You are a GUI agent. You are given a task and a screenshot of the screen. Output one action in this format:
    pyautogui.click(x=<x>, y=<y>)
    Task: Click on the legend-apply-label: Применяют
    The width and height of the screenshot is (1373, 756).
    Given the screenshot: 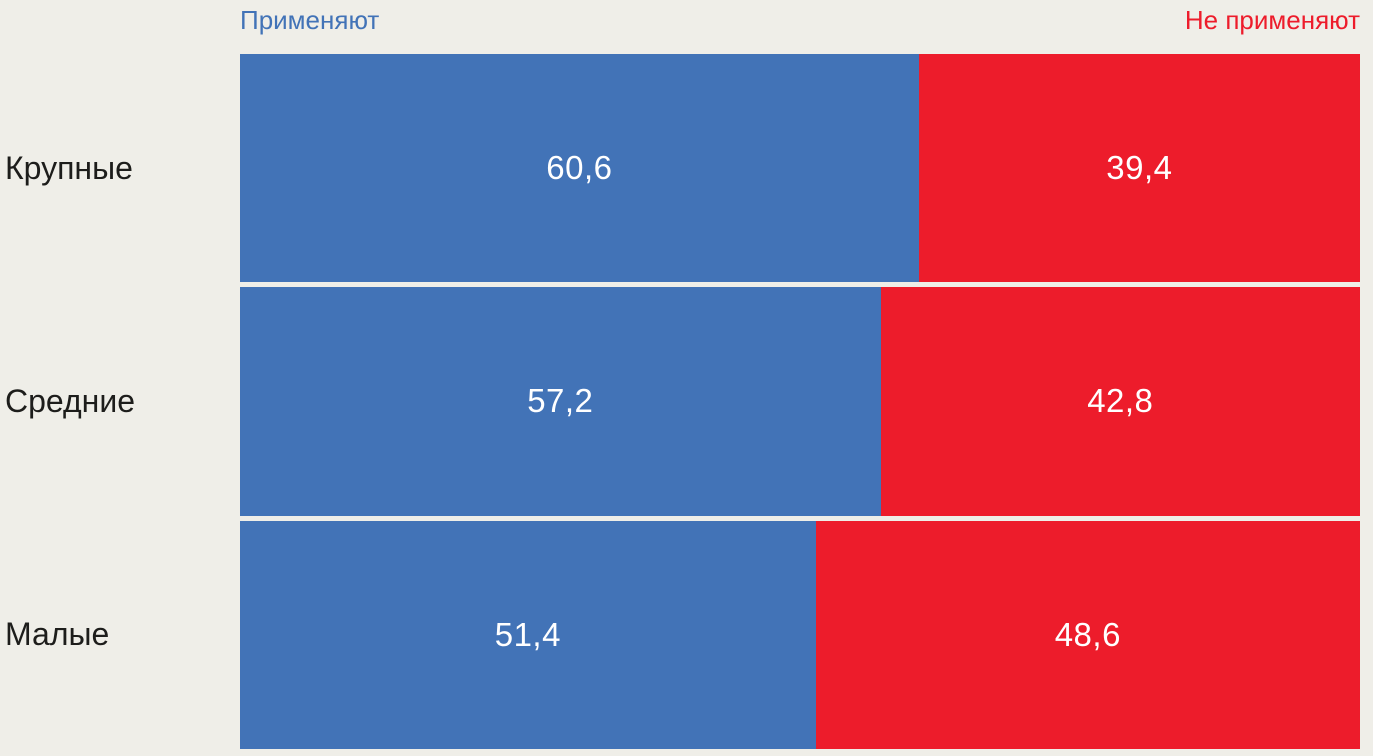 What is the action you would take?
    pyautogui.click(x=310, y=20)
    